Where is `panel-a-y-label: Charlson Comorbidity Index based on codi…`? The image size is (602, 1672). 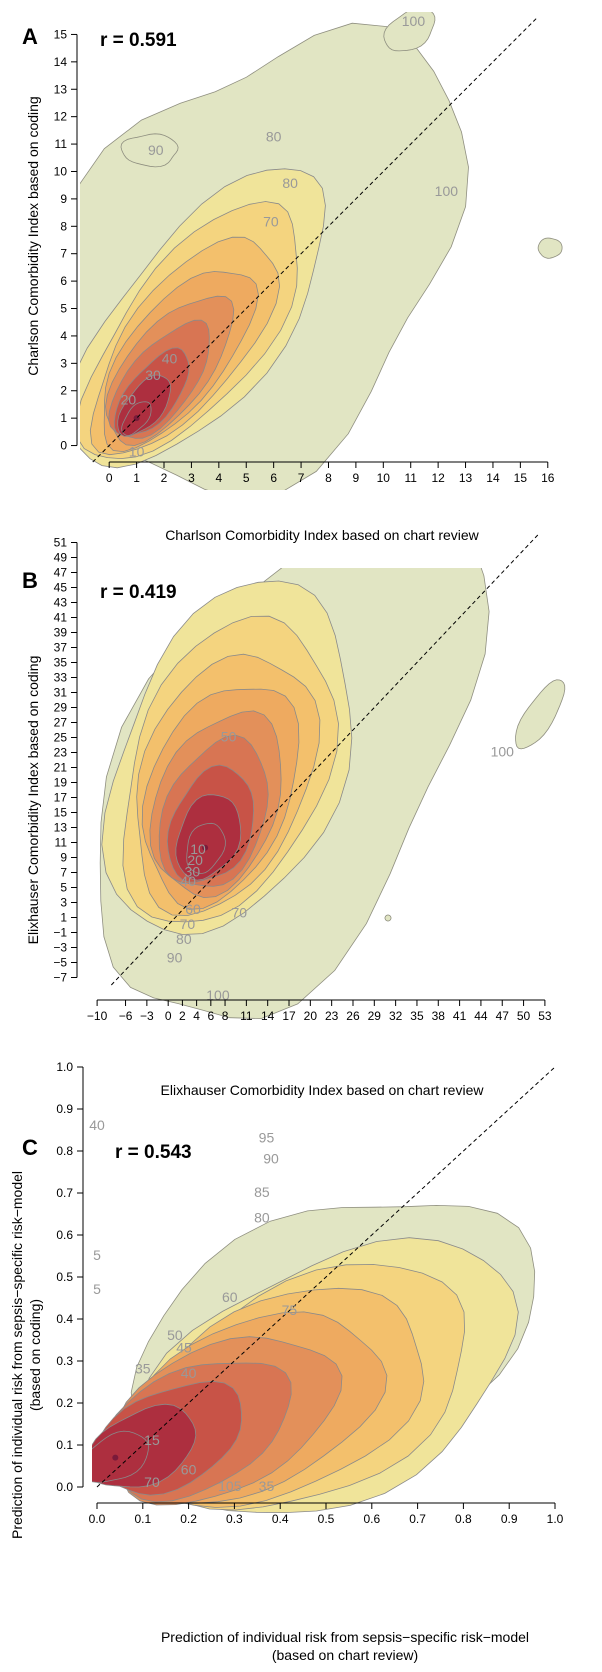 panel-a-y-label: Charlson Comorbidity Index based on codi… is located at coordinates (33, 235).